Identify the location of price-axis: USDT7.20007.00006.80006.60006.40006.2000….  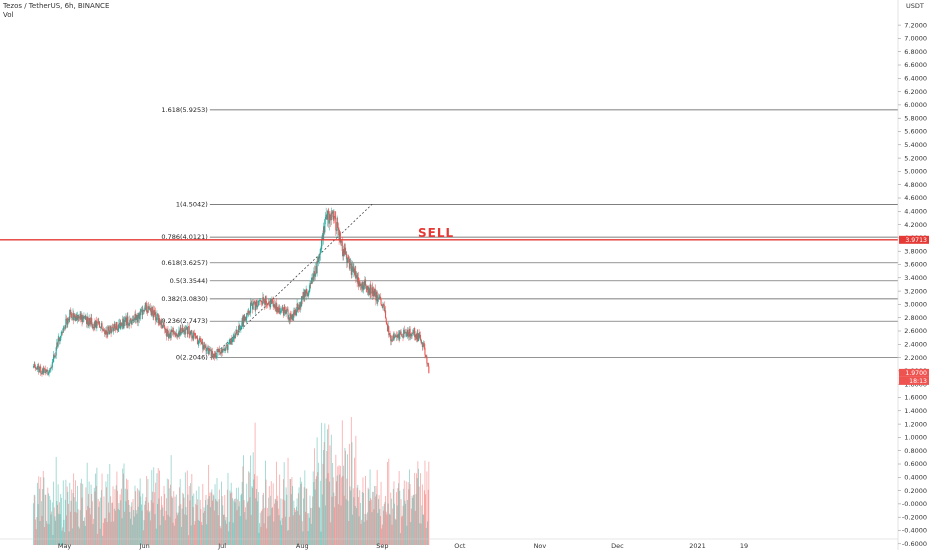
(912, 275).